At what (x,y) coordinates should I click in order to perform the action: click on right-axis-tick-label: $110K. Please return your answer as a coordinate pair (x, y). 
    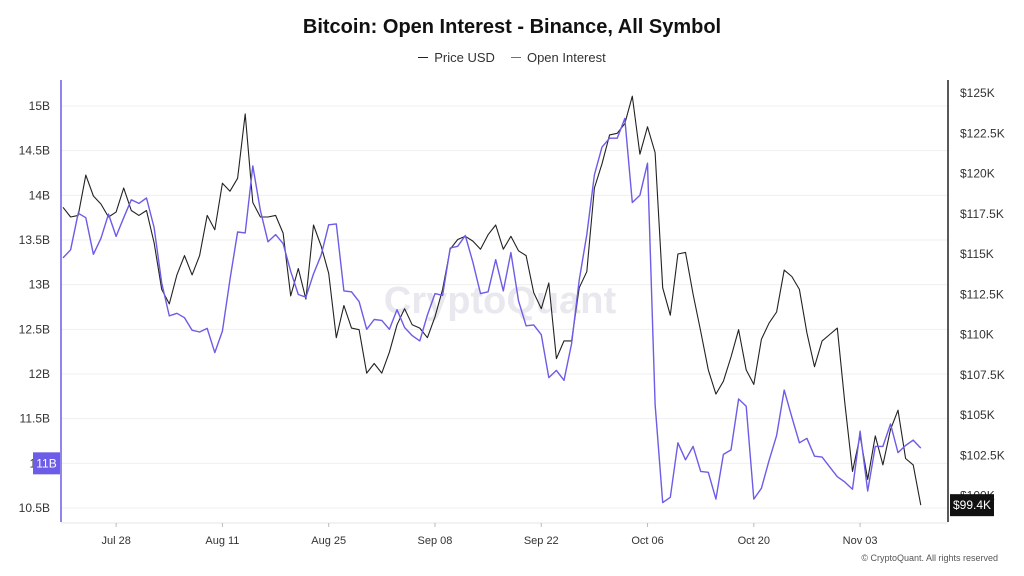
    Looking at the image, I should click on (977, 335).